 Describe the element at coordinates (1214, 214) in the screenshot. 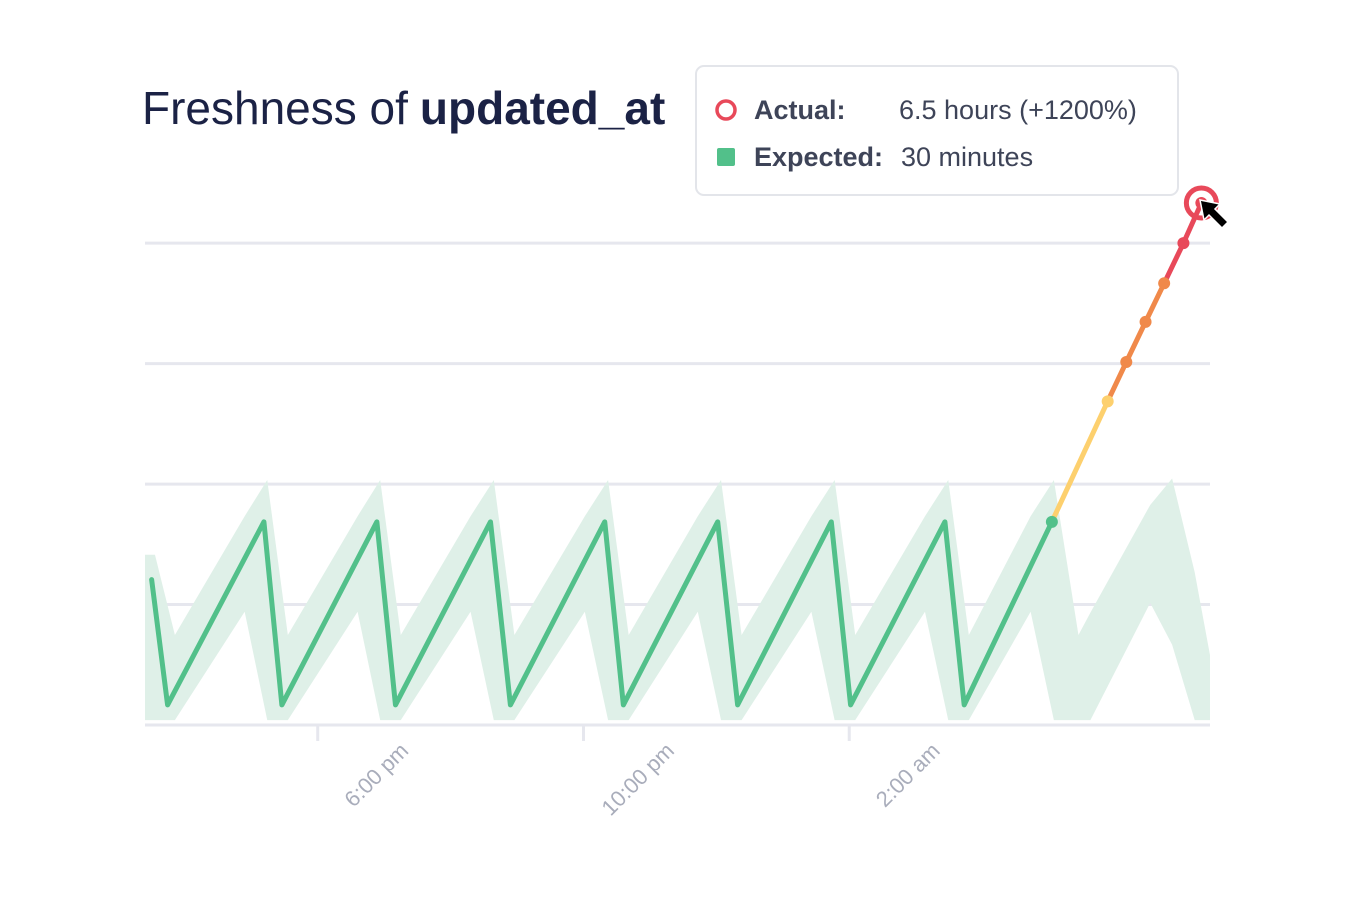

I see `cursor` at that location.